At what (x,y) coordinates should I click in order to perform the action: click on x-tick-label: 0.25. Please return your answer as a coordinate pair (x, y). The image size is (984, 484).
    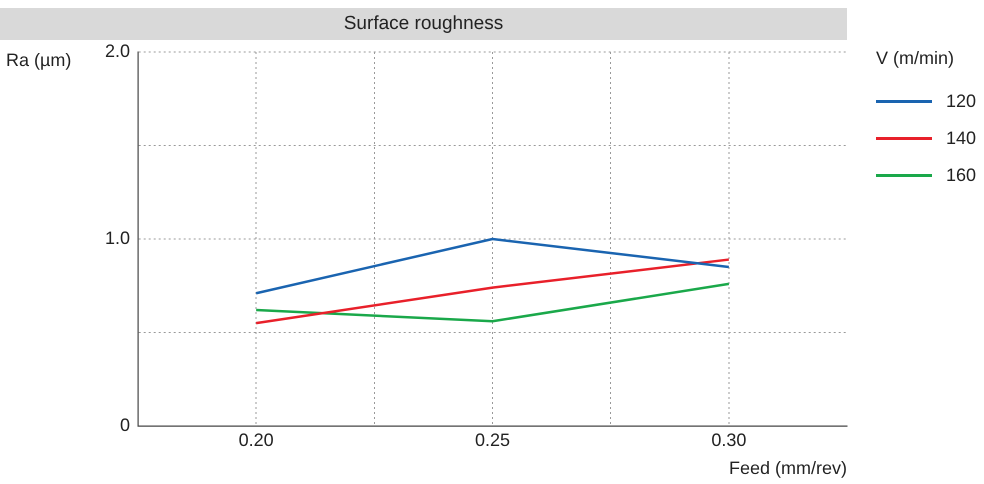
    Looking at the image, I should click on (492, 440).